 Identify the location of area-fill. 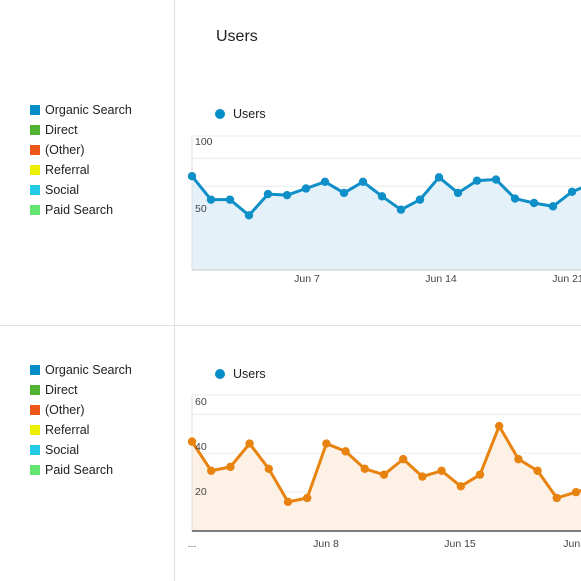
(386, 223).